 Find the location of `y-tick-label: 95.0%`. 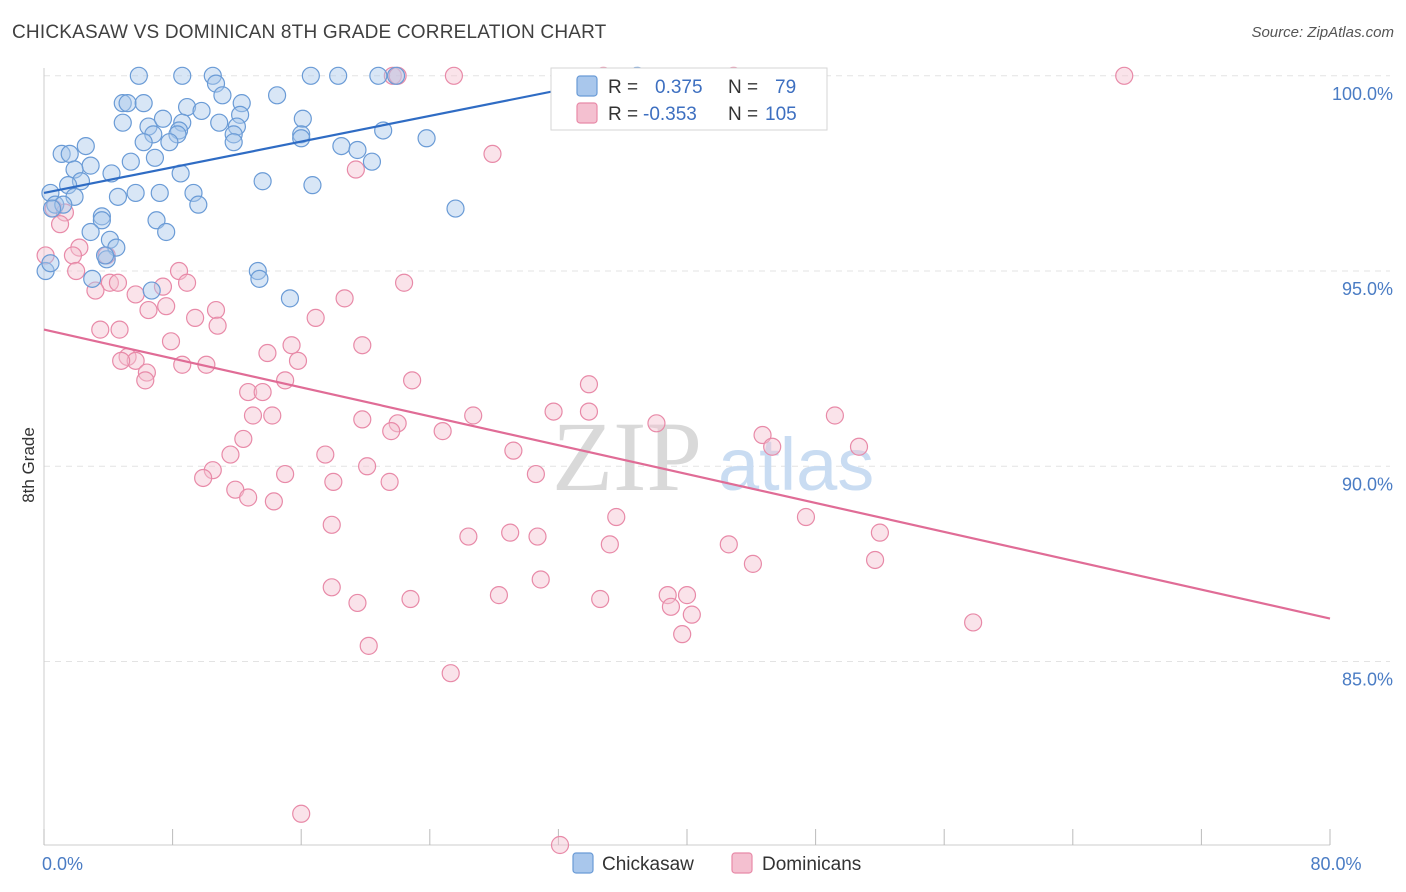

y-tick-label: 95.0% is located at coordinates (1367, 289).